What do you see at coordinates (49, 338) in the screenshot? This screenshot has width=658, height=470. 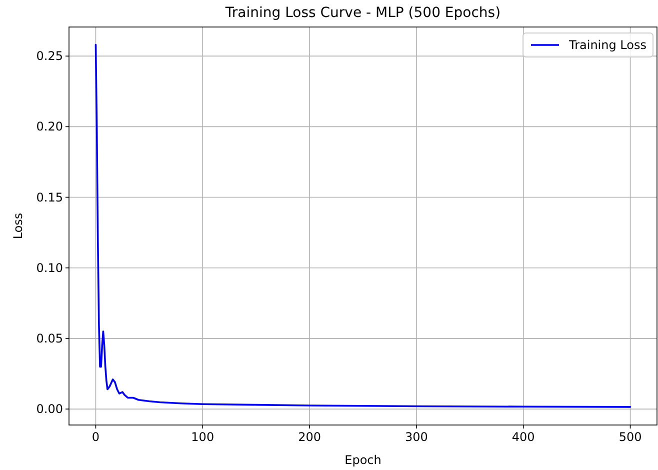 I see `y-tick-label: 0.05` at bounding box center [49, 338].